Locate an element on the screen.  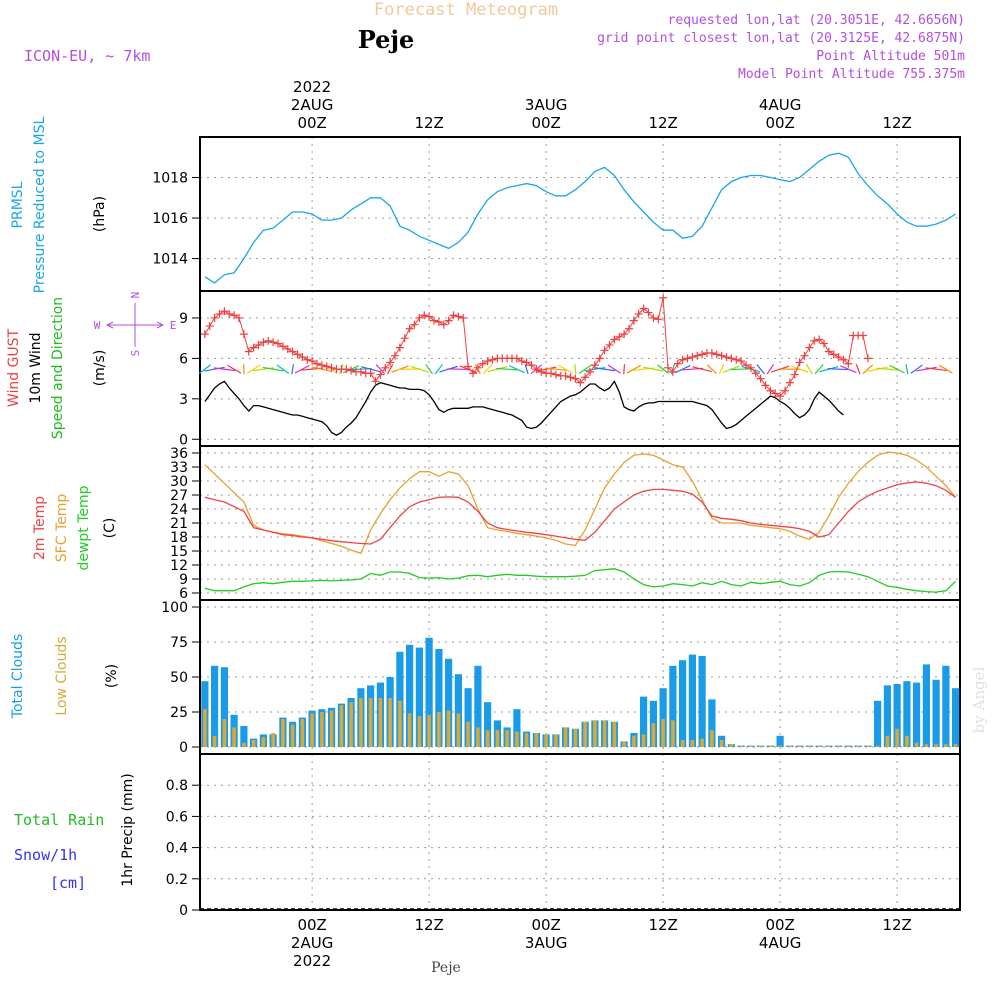
bottom-day-label: 2AUG is located at coordinates (312, 943).